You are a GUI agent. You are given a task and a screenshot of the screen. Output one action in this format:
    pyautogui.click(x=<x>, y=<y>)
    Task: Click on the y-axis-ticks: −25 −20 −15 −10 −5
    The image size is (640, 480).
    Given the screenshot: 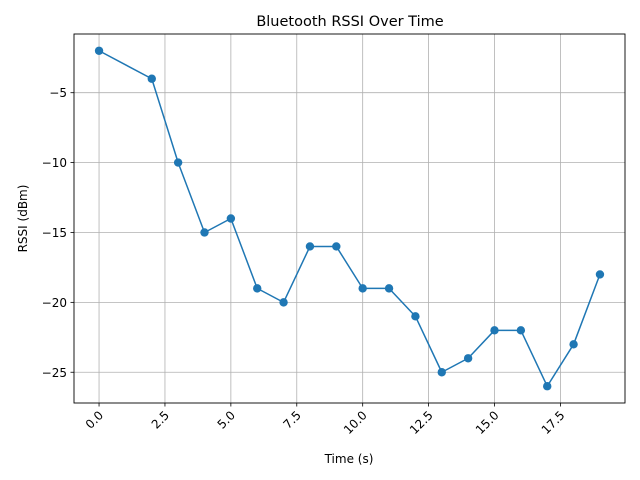 What is the action you would take?
    pyautogui.click(x=58, y=233)
    